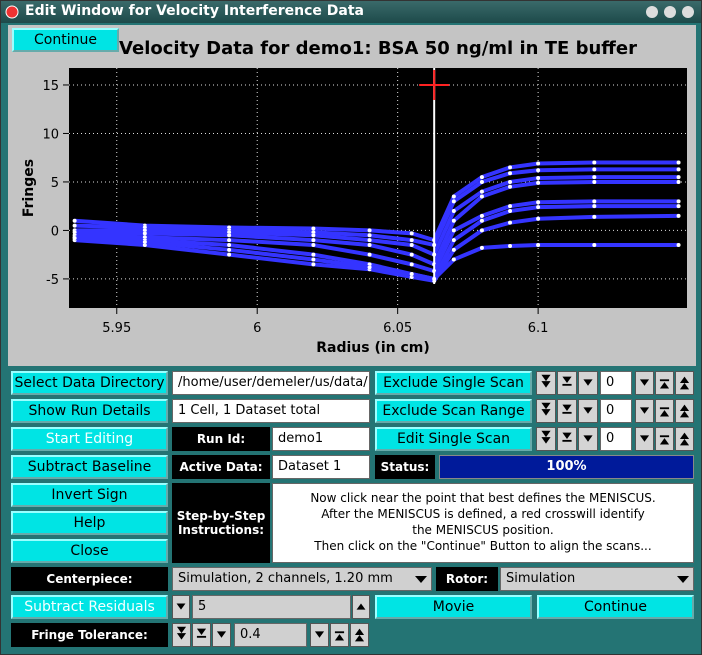 This screenshot has height=655, width=702. What do you see at coordinates (453, 607) in the screenshot?
I see `button: Movie` at bounding box center [453, 607].